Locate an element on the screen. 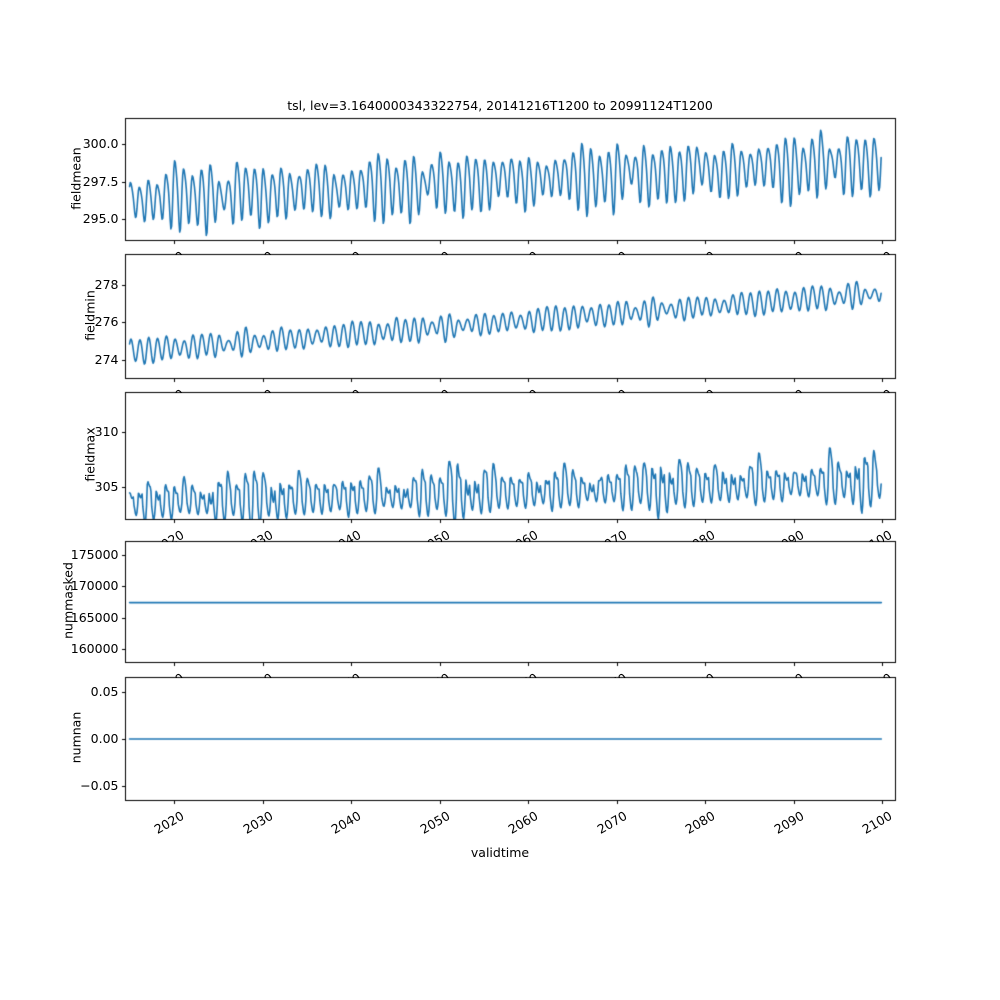  y-tick-label: −0.05 is located at coordinates (99, 785).